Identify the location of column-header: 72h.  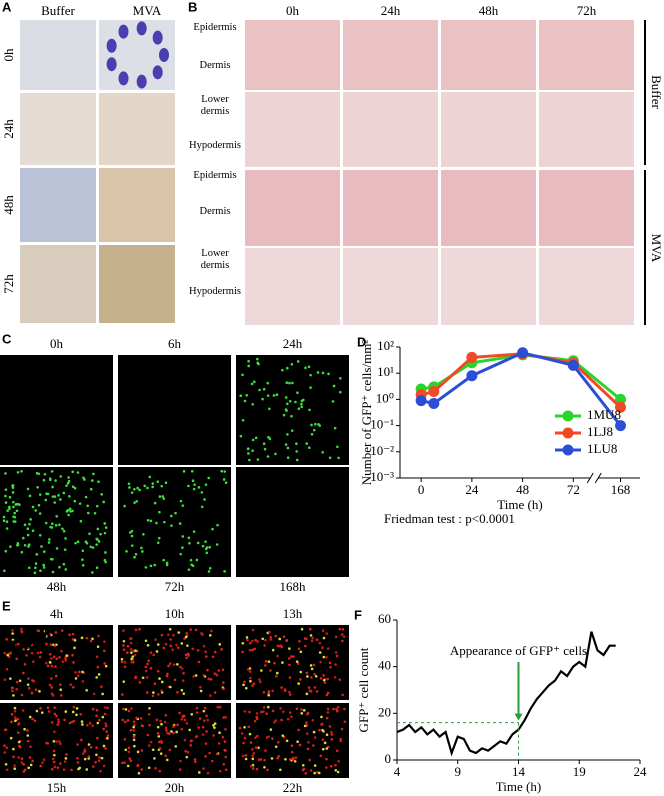
(587, 10).